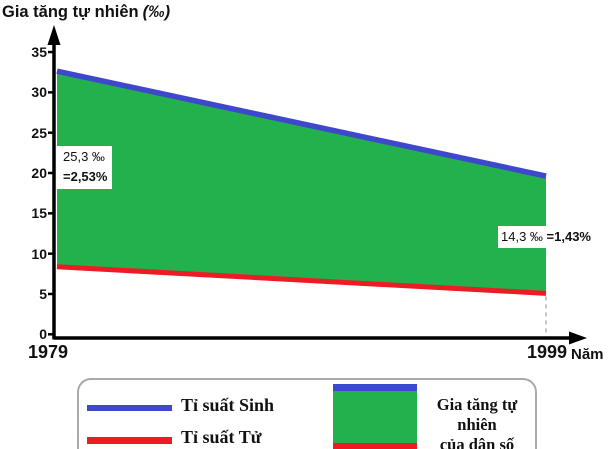 Image resolution: width=609 pixels, height=449 pixels. Describe the element at coordinates (85, 176) in the screenshot. I see `annotation-1979-percent: =2,53%` at that location.